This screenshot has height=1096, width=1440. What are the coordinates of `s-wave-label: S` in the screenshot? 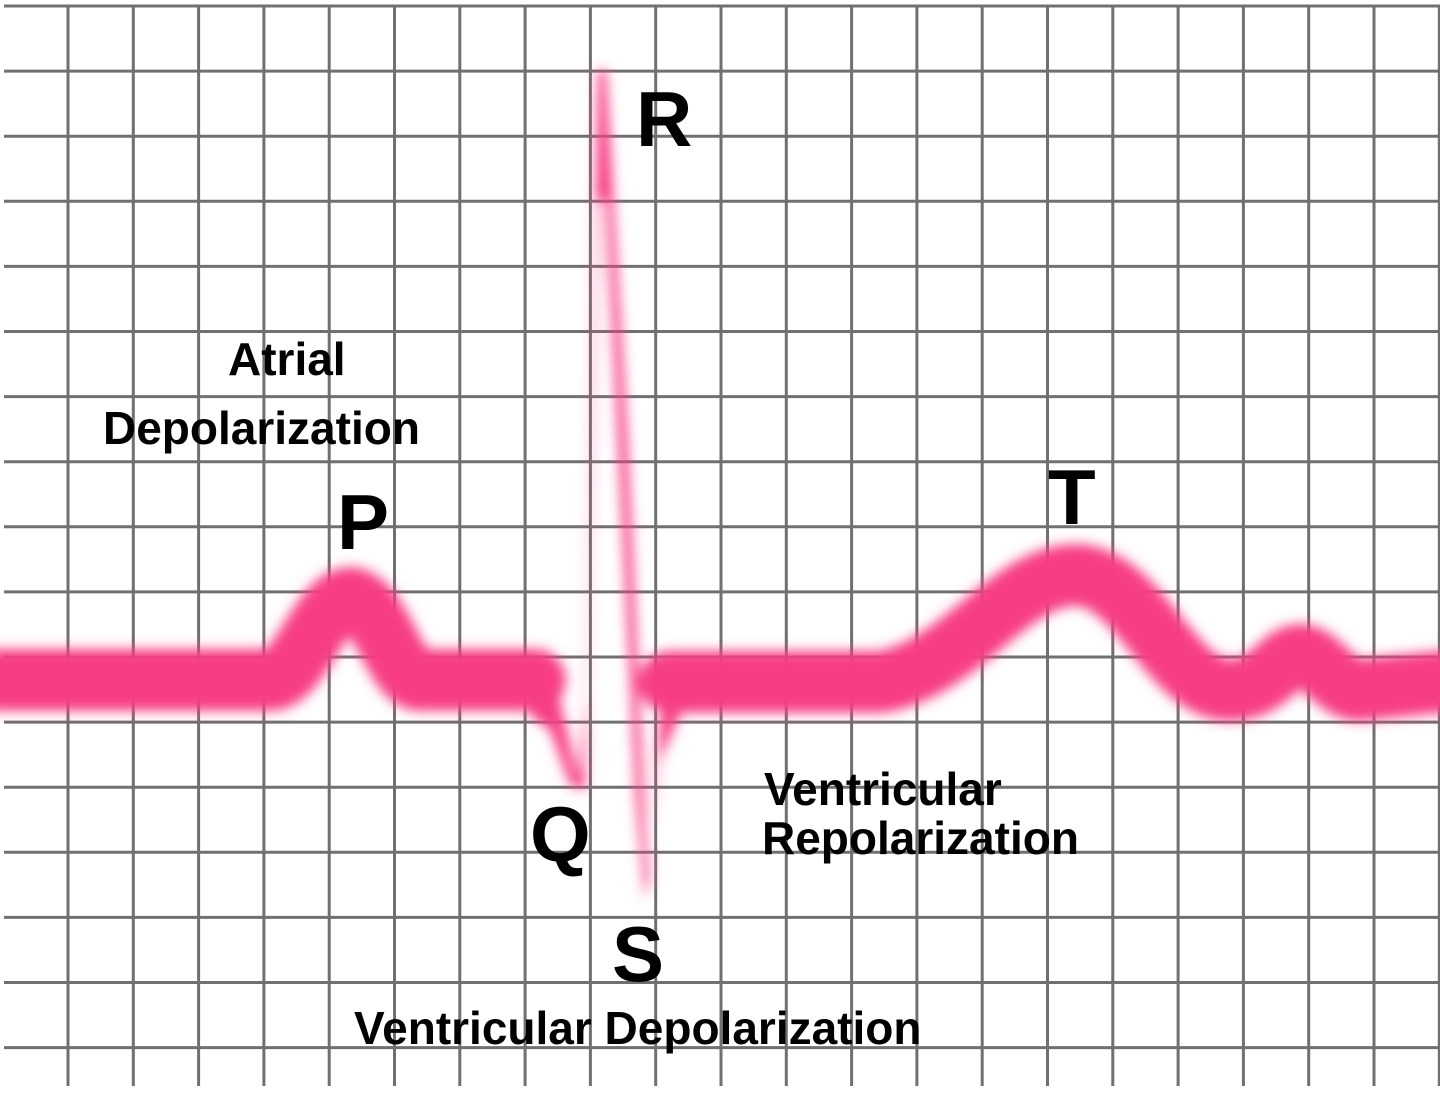 It's located at (638, 954).